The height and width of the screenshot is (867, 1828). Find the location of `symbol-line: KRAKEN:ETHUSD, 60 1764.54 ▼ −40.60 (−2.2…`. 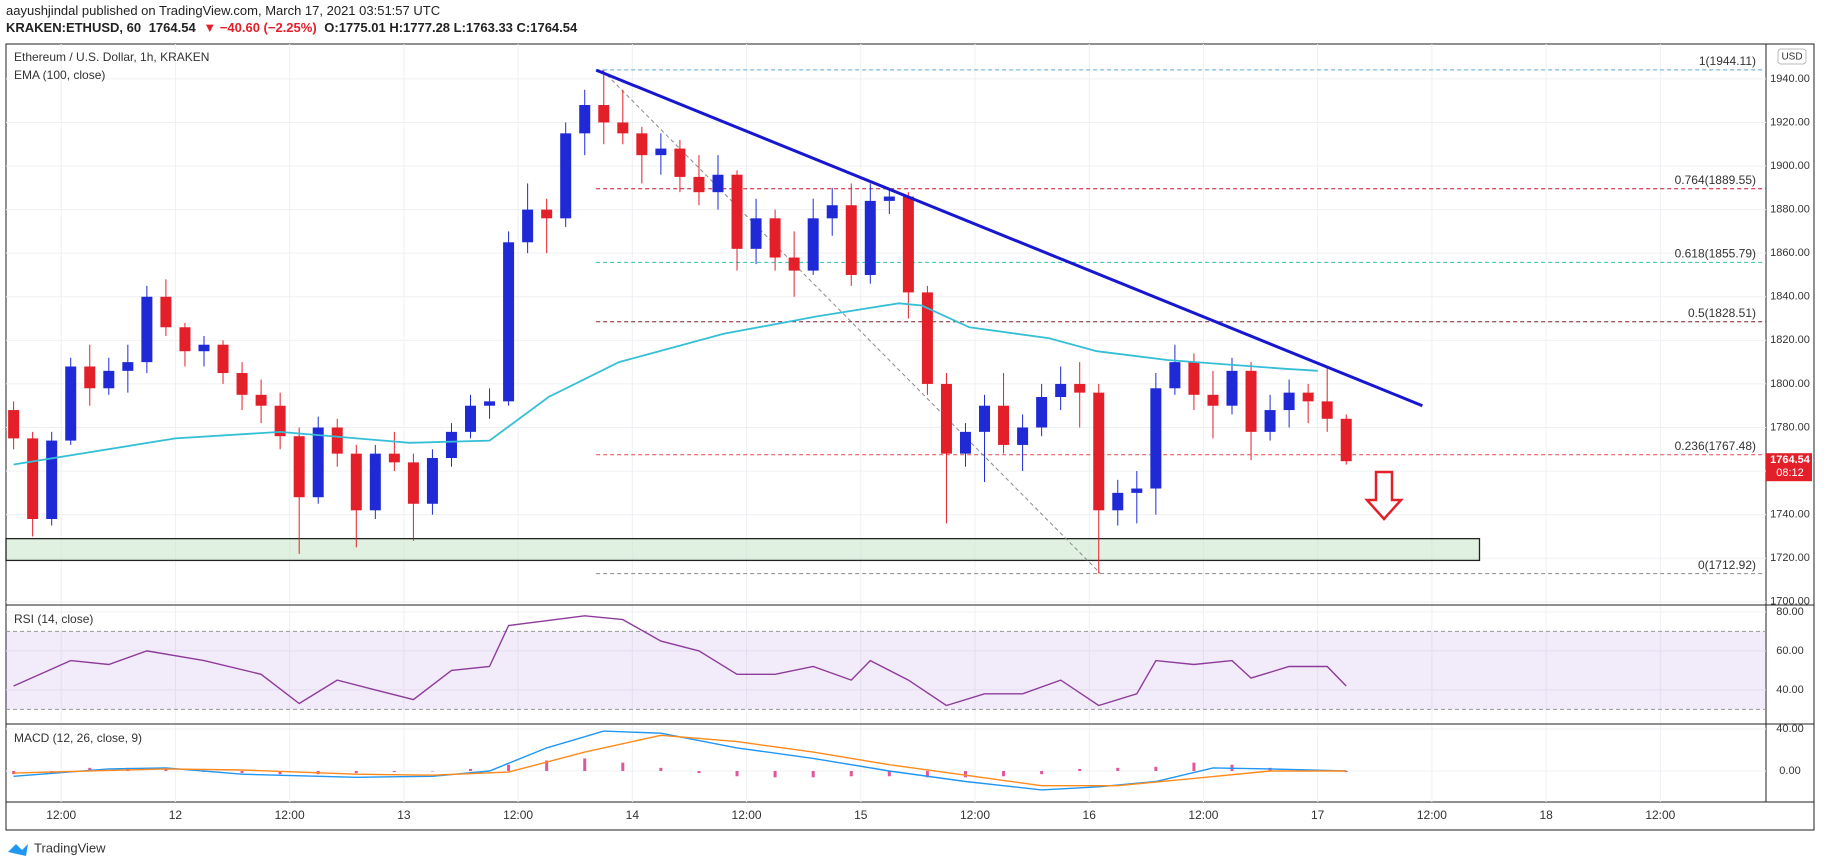

symbol-line: KRAKEN:ETHUSD, 60 1764.54 ▼ −40.60 (−2.2… is located at coordinates (293, 27).